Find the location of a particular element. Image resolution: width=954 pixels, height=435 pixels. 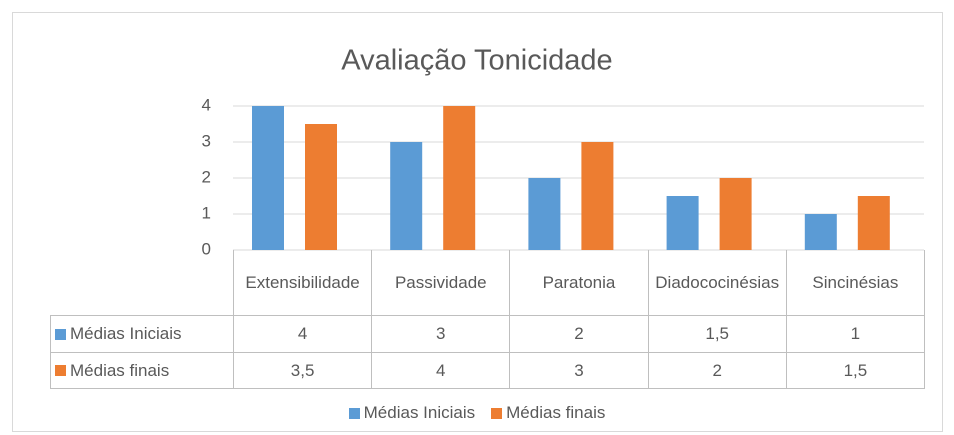

legend-item: Médias finais is located at coordinates (548, 413).